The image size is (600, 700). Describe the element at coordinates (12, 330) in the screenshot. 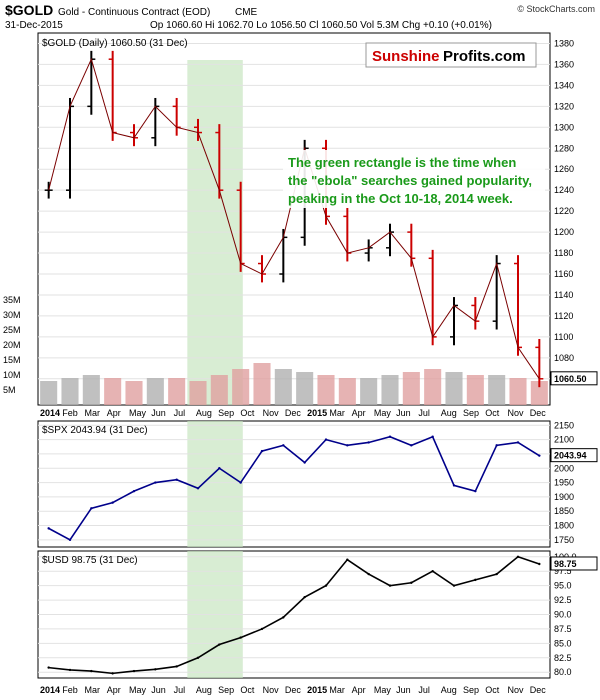

I see `gold-volume-ytick-label: 25M` at that location.